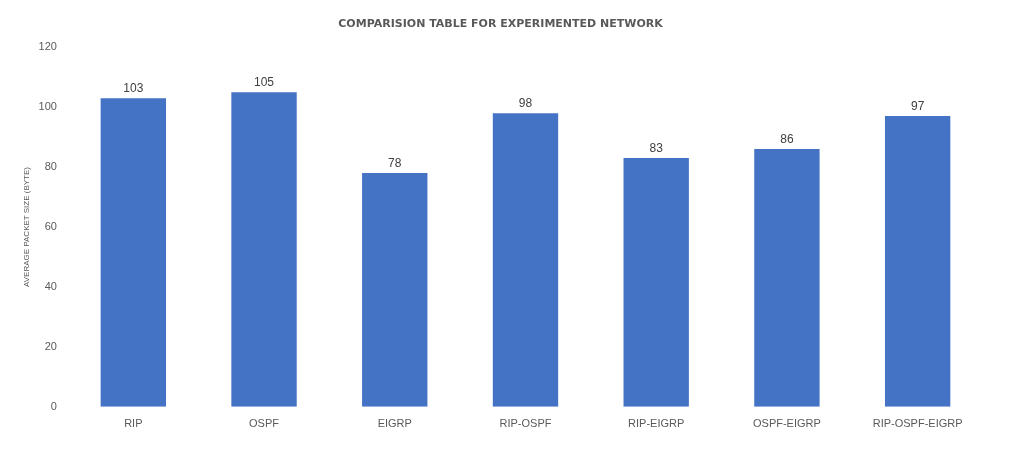 The height and width of the screenshot is (450, 1013). What do you see at coordinates (47, 46) in the screenshot?
I see `y-tick-label: 120` at bounding box center [47, 46].